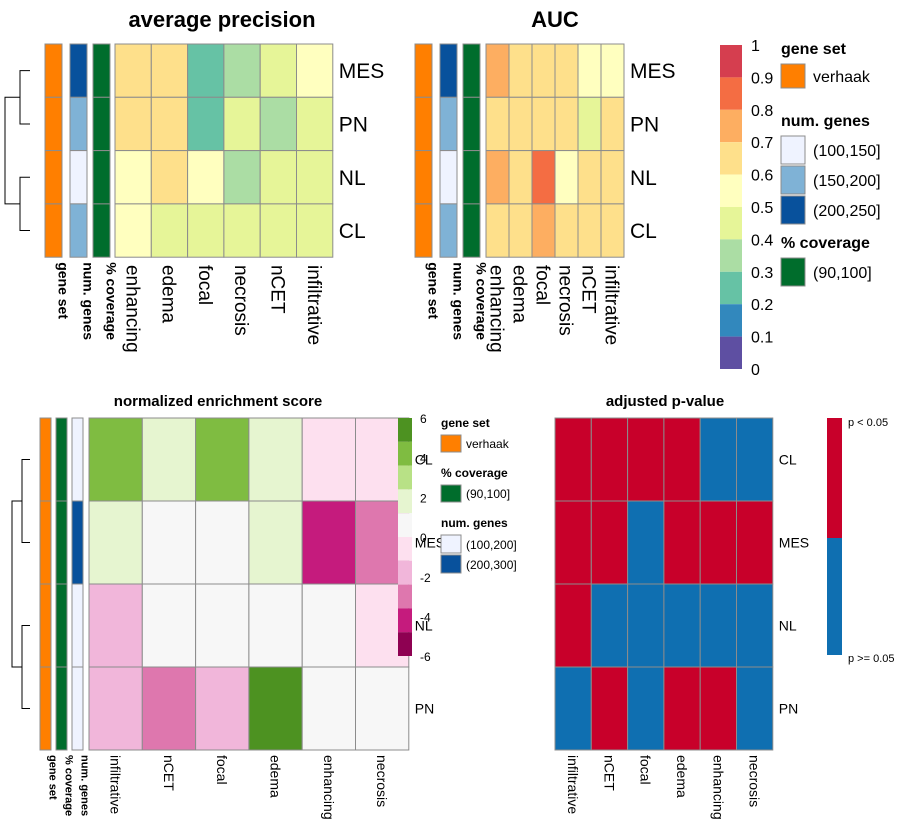 This screenshot has width=911, height=838. Describe the element at coordinates (573, 542) in the screenshot. I see `padj-cell-mes-infiltrative` at that location.